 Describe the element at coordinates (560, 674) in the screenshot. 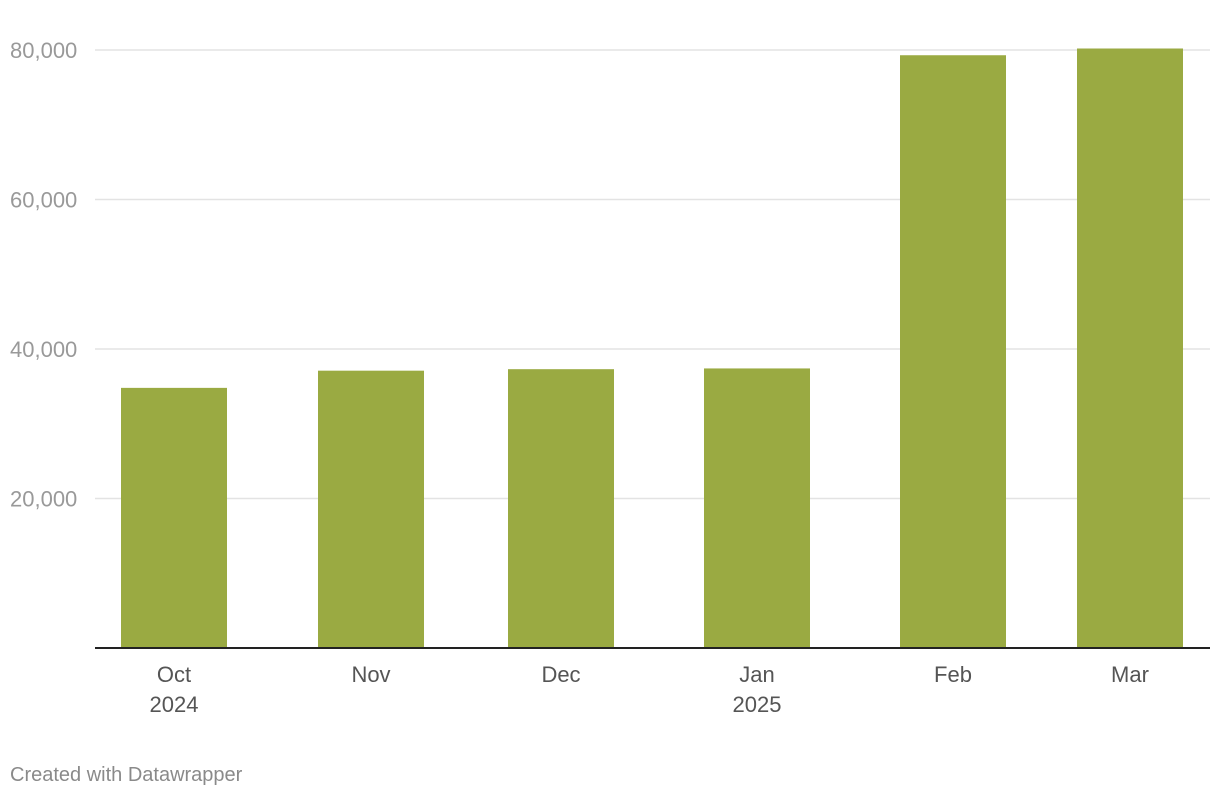

I see `x-tick-label: Dec` at that location.